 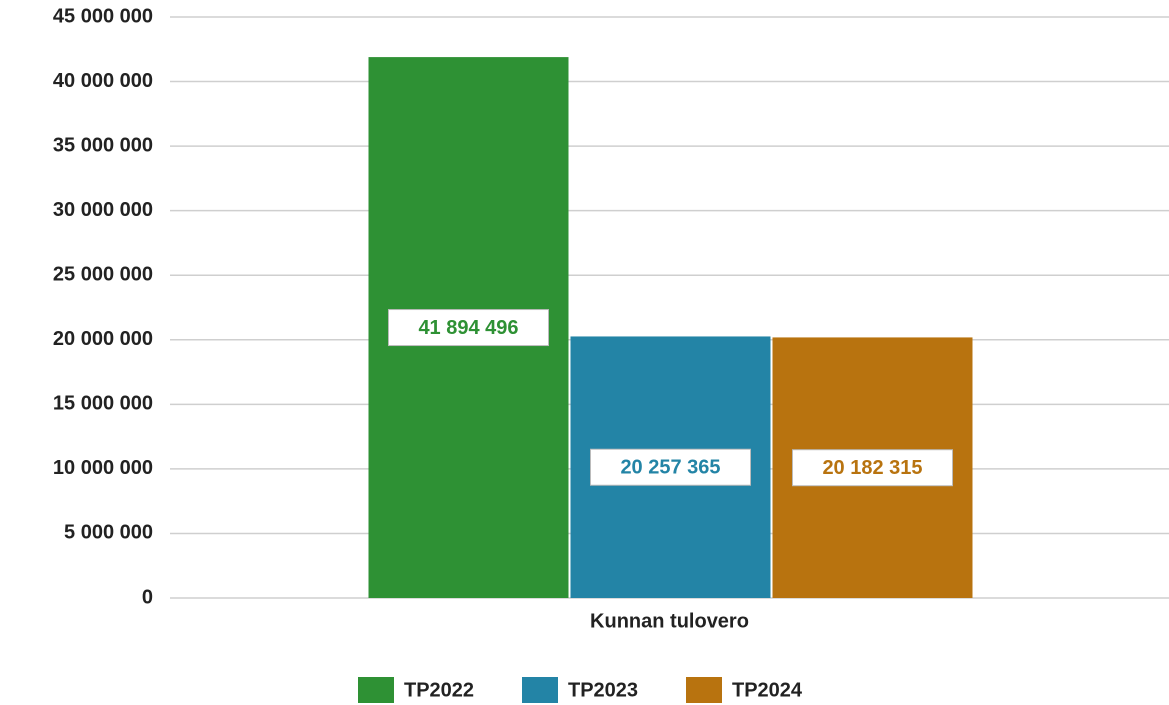 What do you see at coordinates (103, 16) in the screenshot?
I see `y-tick-label: 45 000 000` at bounding box center [103, 16].